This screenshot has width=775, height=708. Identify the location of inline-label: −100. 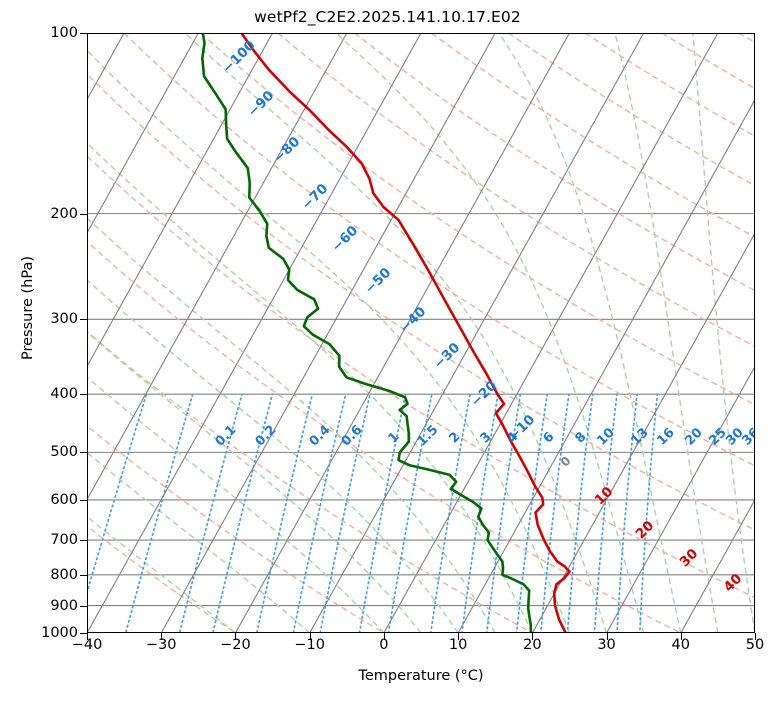
(238, 56).